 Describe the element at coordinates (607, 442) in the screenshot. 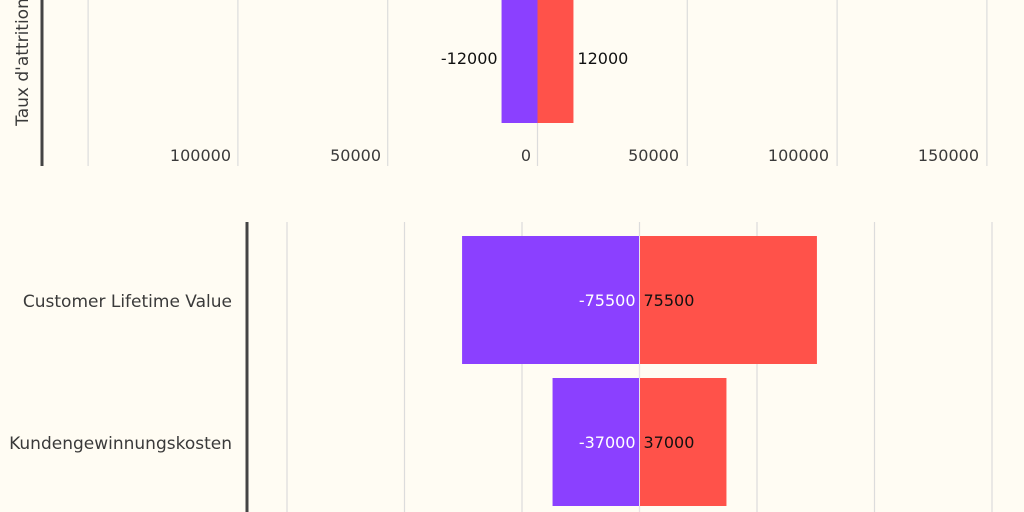

I see `data-label-negative: -37000` at that location.